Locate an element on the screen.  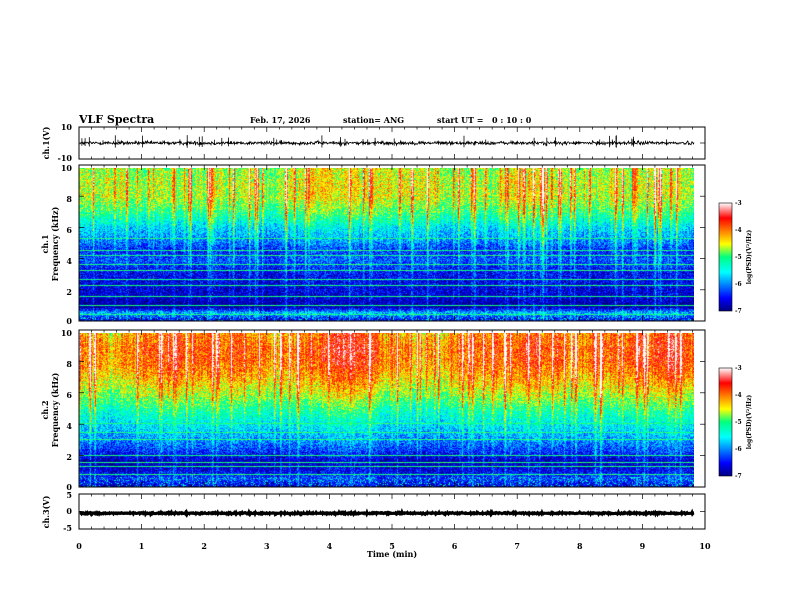
y-tick-label: -10 is located at coordinates (65, 158).